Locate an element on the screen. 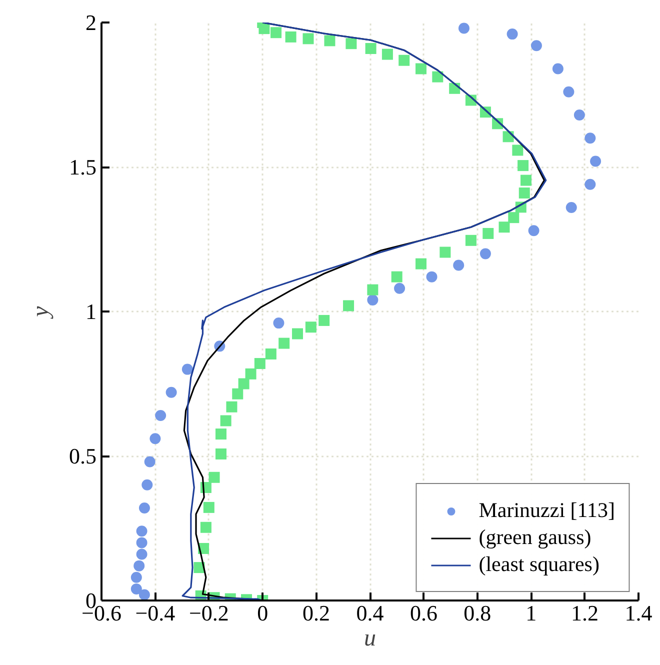 The width and height of the screenshot is (660, 665). y-axis-title: y is located at coordinates (41, 312).